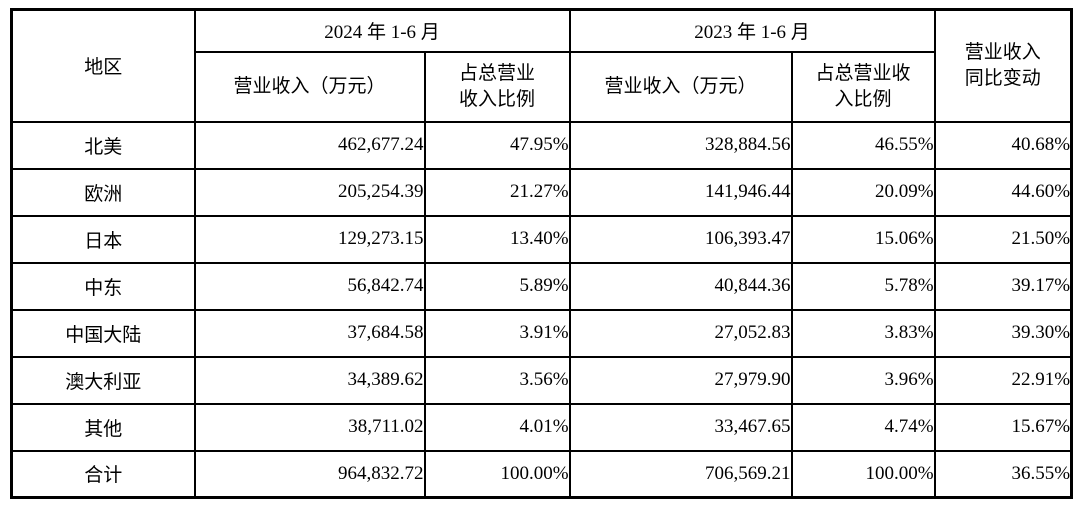  Describe the element at coordinates (497, 86) in the screenshot. I see `header-share-2024: 占总营业 收入比例` at that location.